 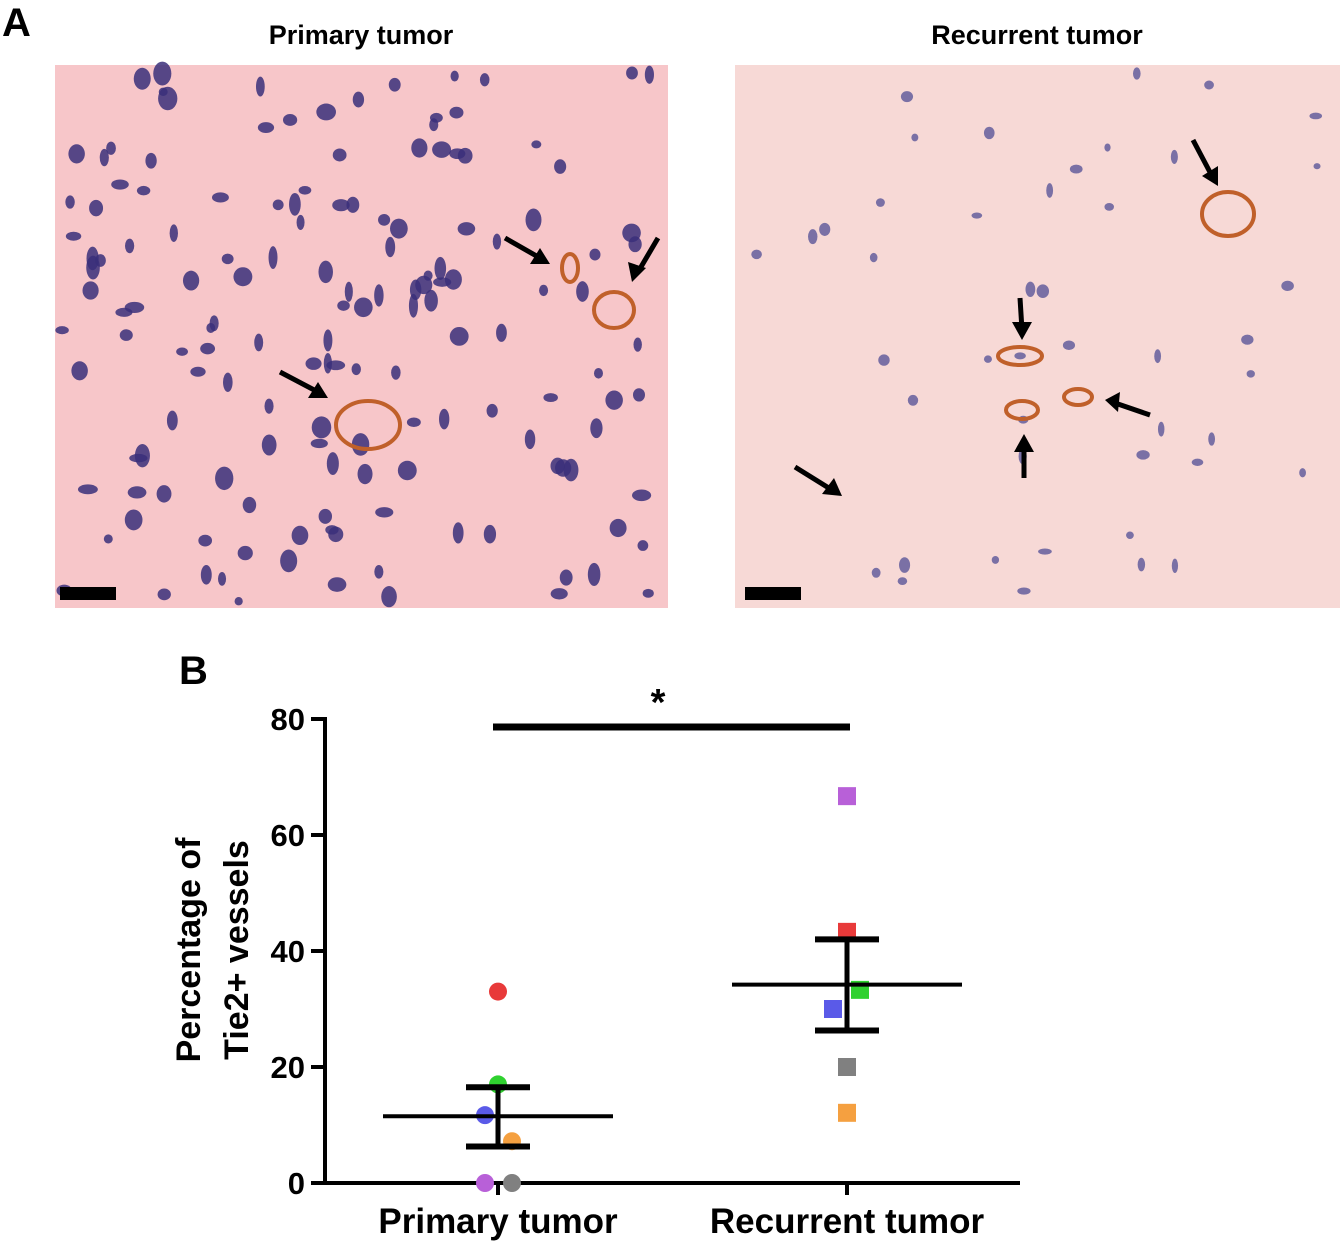 What do you see at coordinates (288, 951) in the screenshot?
I see `y-tick-label: 40` at bounding box center [288, 951].